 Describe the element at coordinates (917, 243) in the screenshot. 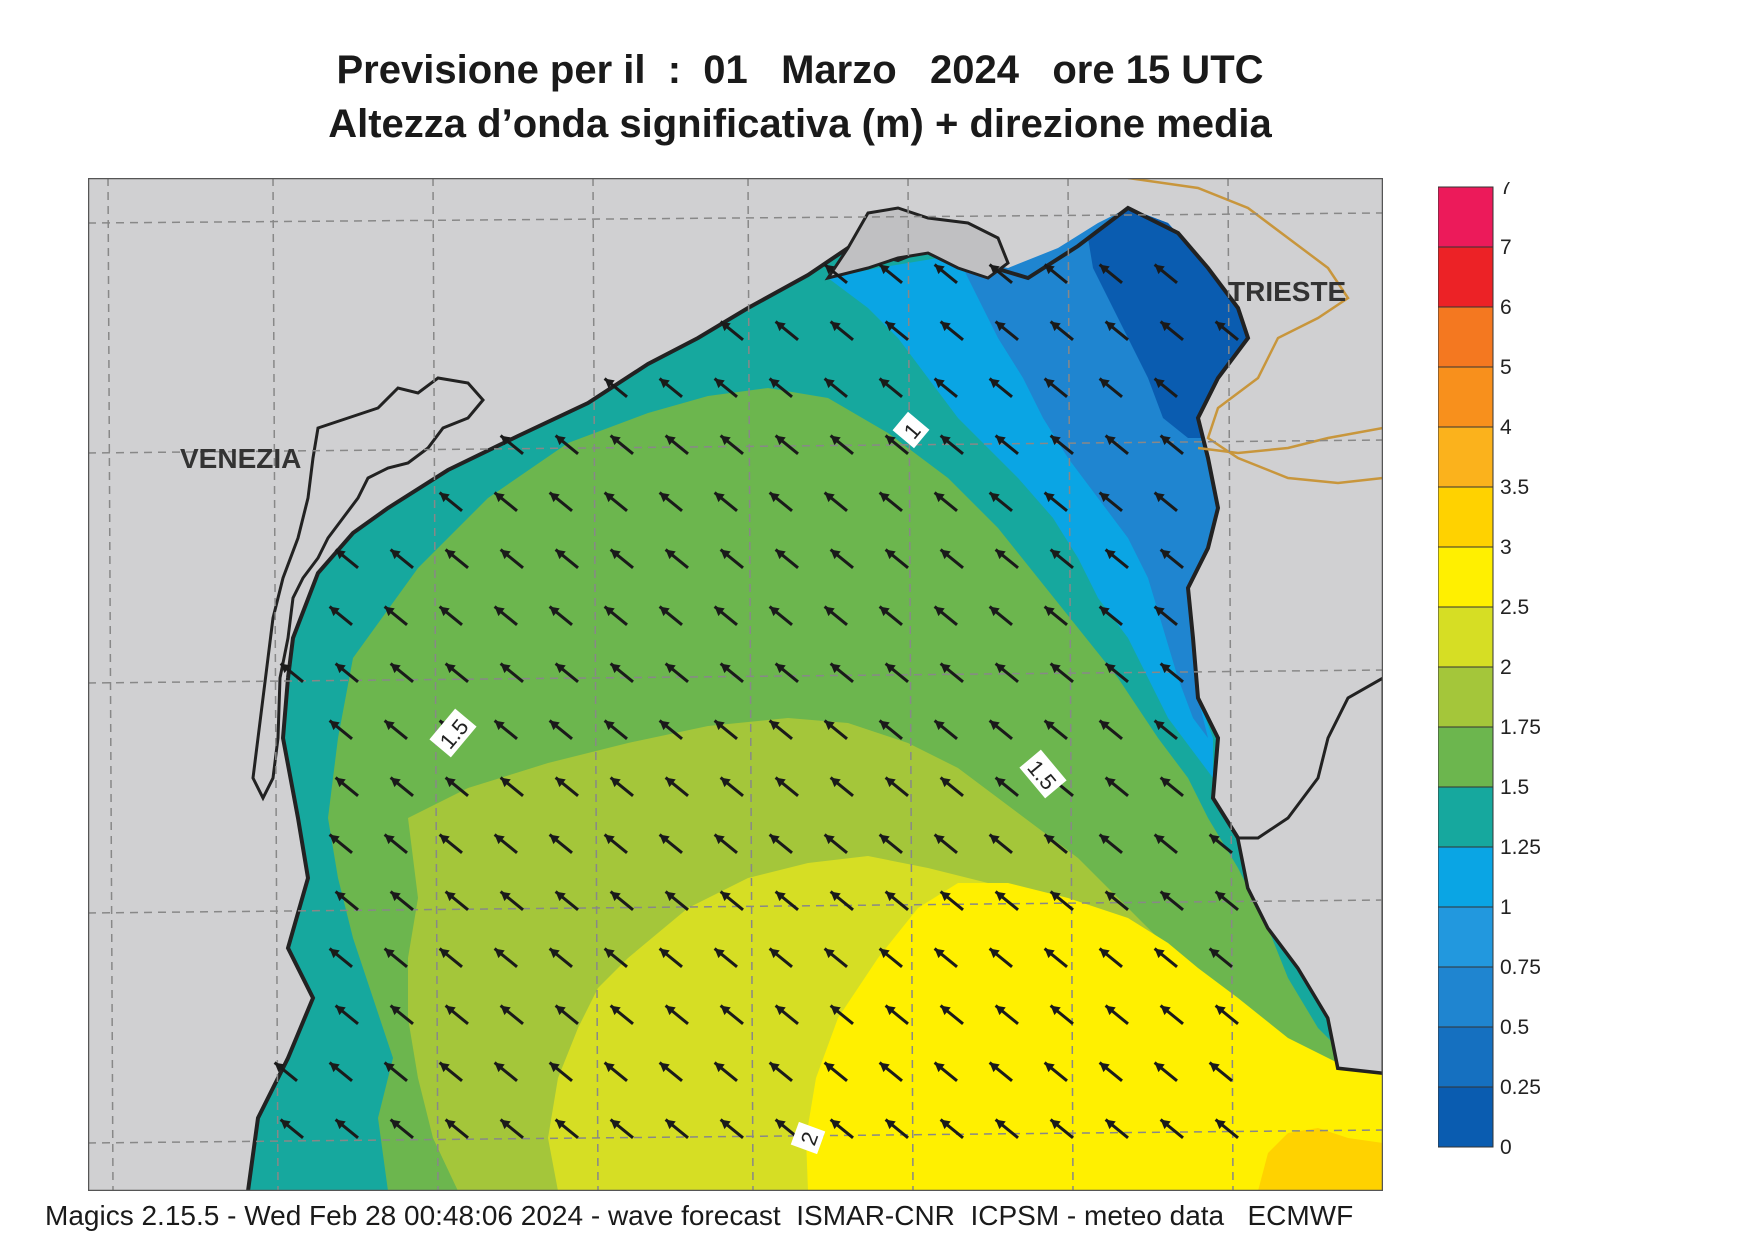

I see `north-land-patch` at that location.